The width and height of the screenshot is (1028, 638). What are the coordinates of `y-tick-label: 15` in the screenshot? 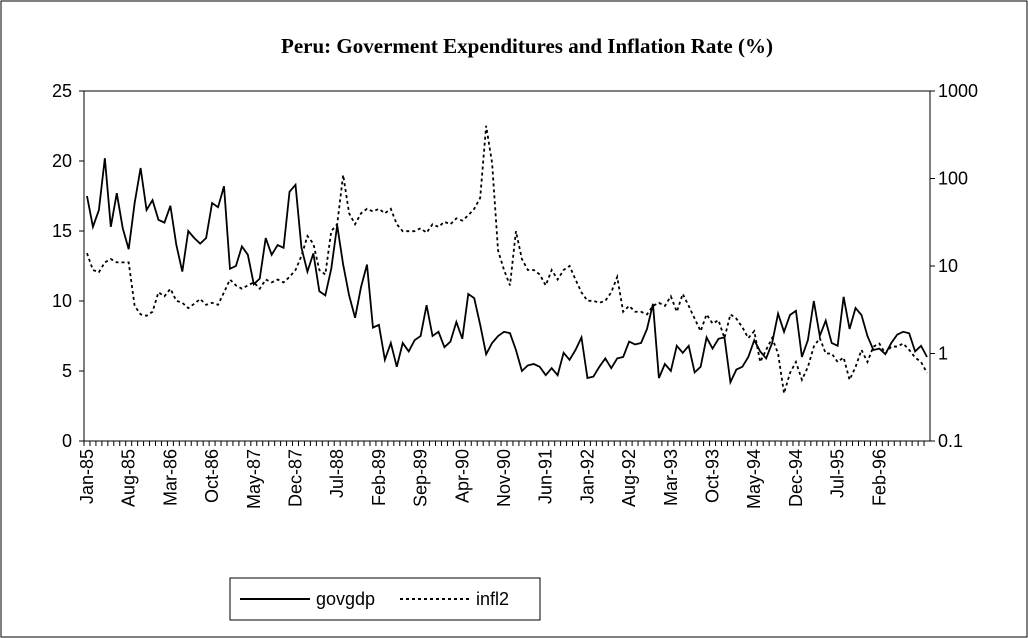 It's located at (62, 231).